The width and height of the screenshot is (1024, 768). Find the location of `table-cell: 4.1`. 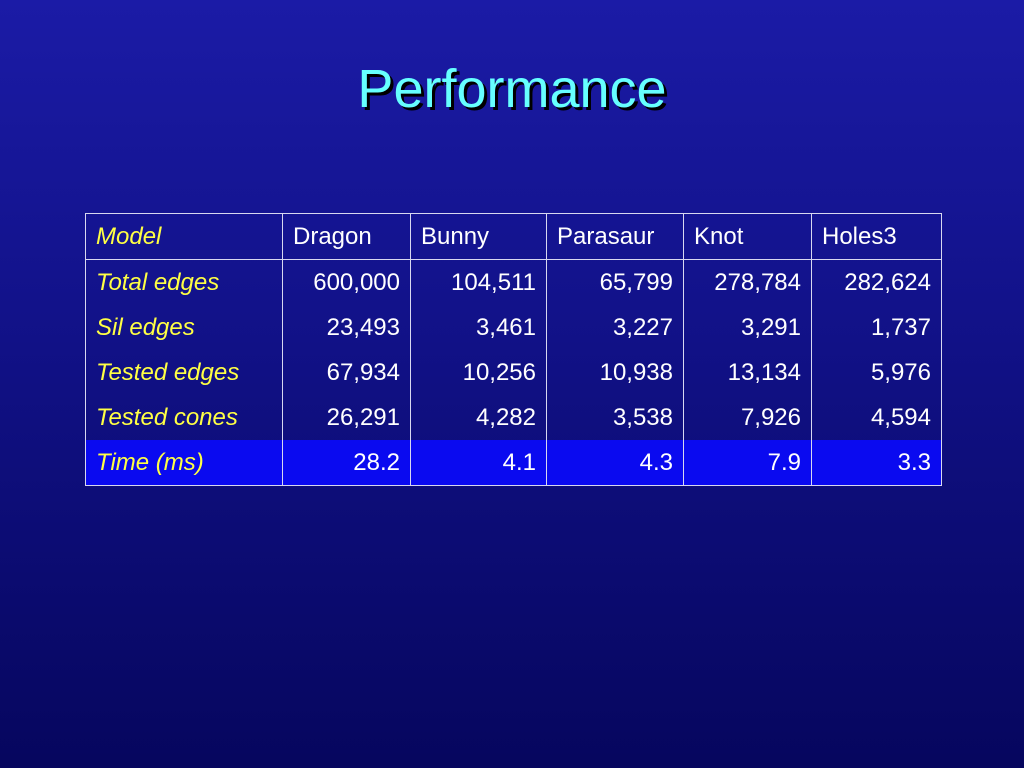

table-cell: 4.1 is located at coordinates (478, 463).